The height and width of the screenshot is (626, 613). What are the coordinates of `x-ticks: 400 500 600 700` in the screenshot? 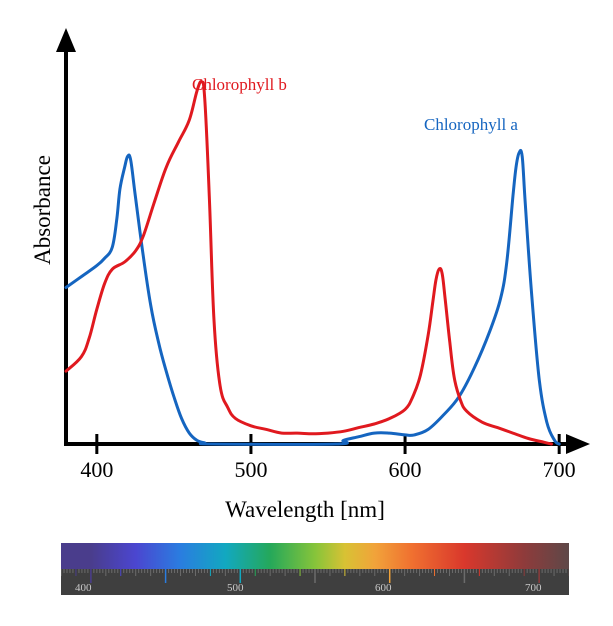 It's located at (328, 458).